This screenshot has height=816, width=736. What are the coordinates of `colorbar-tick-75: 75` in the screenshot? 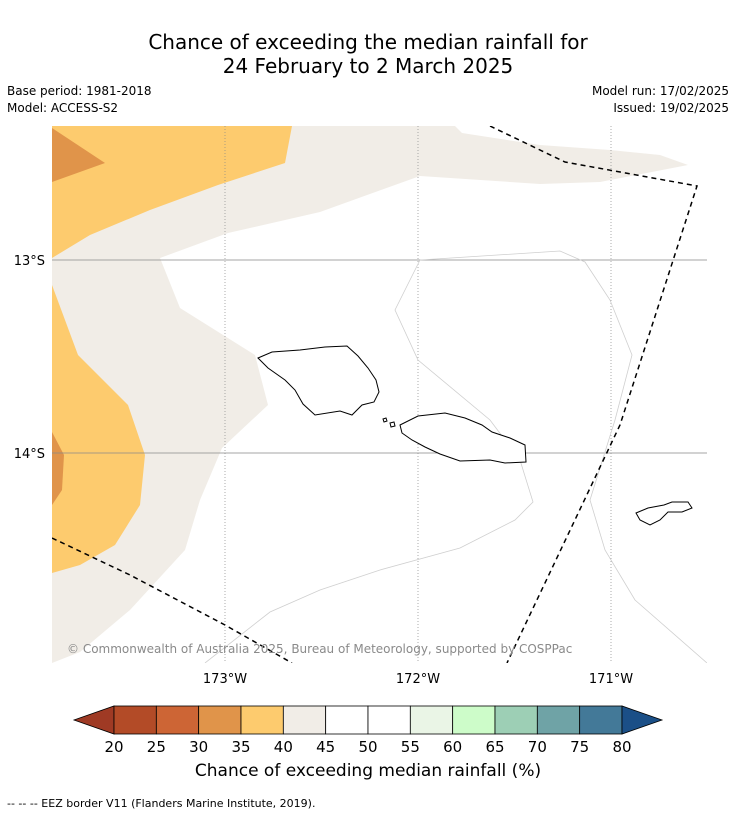 It's located at (579, 747).